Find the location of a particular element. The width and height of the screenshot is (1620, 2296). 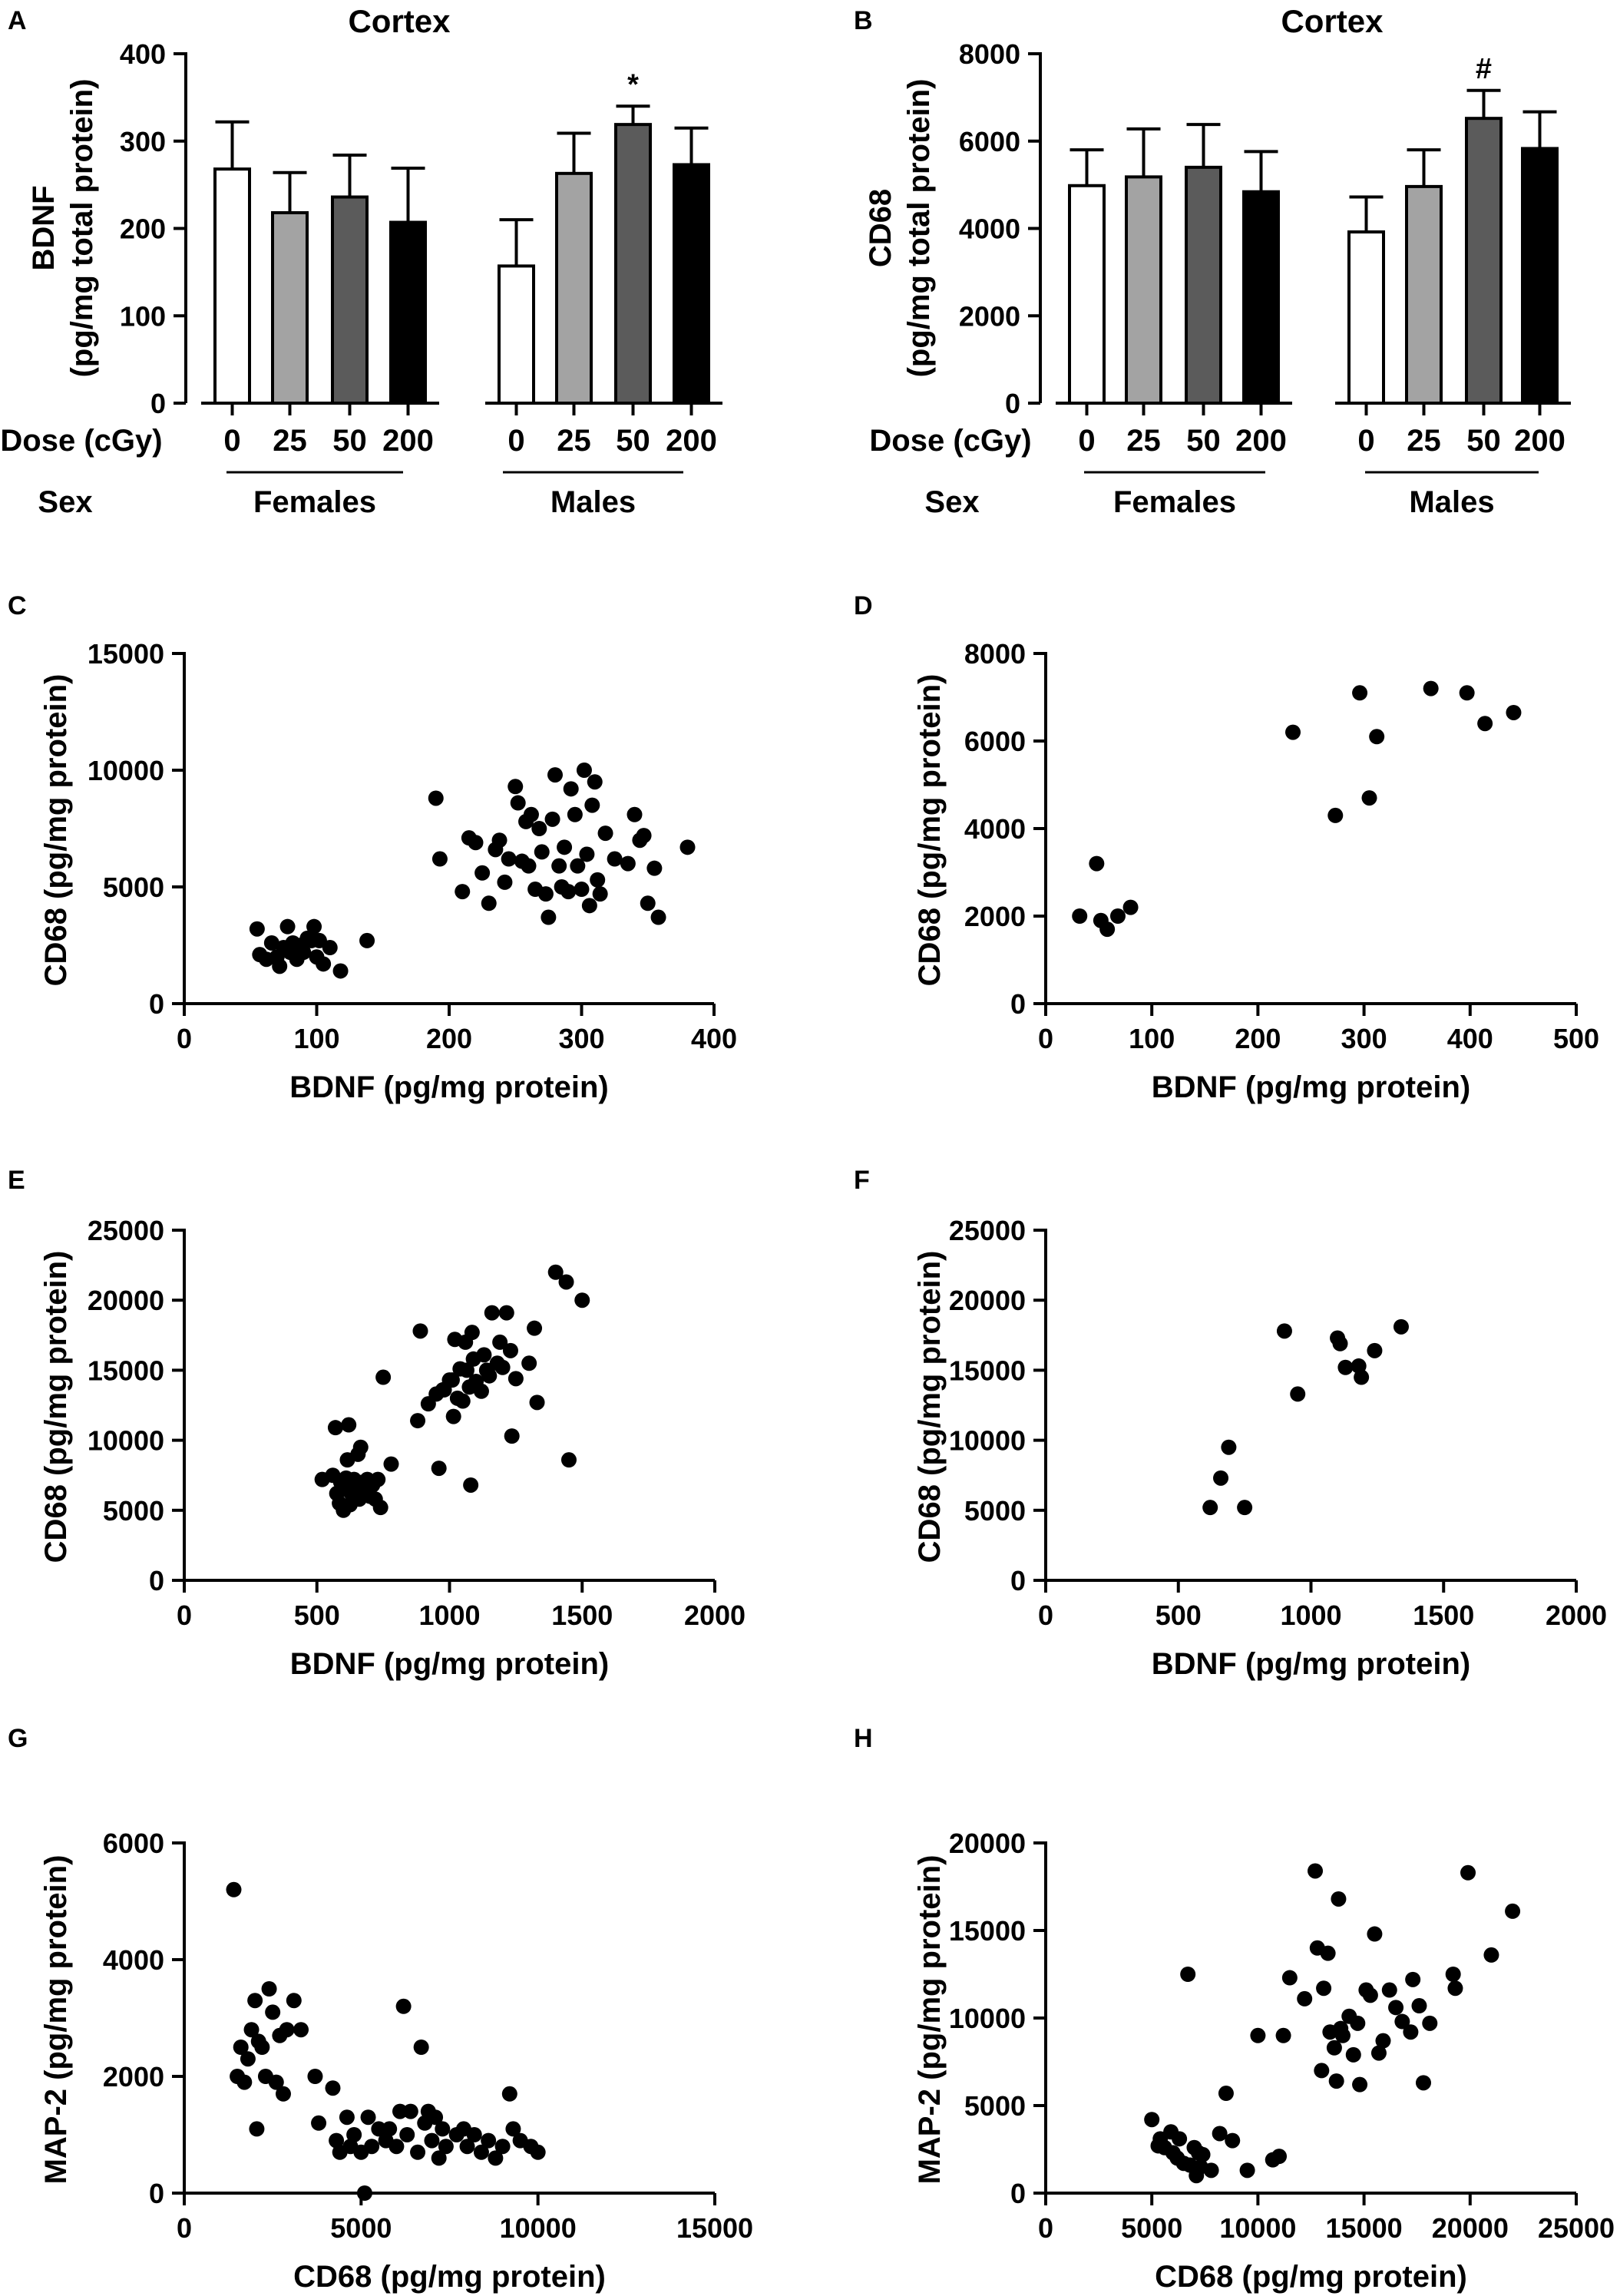

significance-mark: # is located at coordinates (1484, 69).